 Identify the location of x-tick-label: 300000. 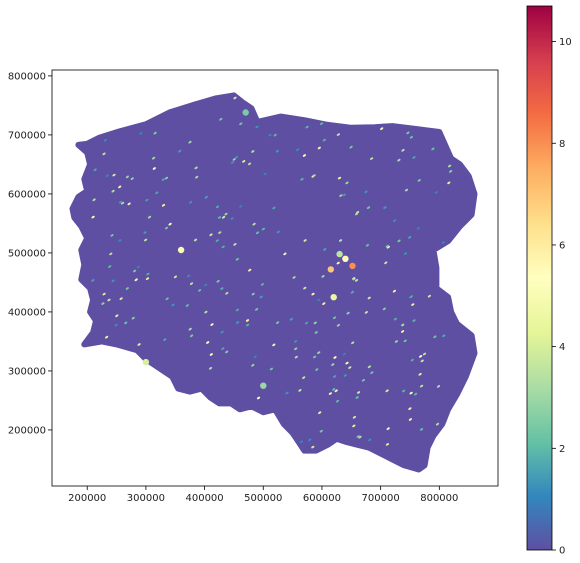
(146, 498).